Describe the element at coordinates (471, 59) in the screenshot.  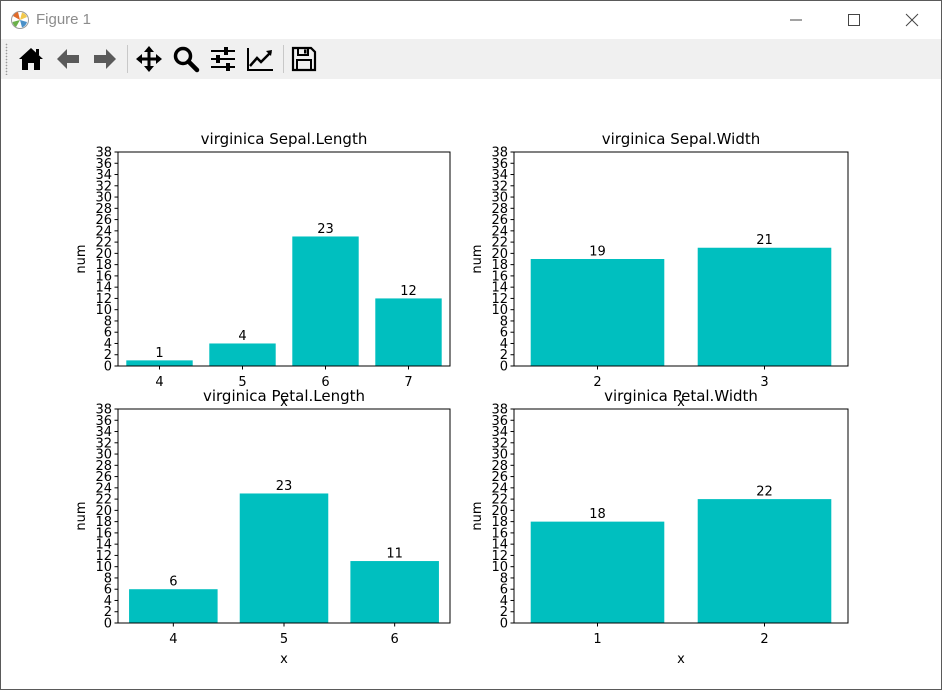
I see `navigation-toolbar` at that location.